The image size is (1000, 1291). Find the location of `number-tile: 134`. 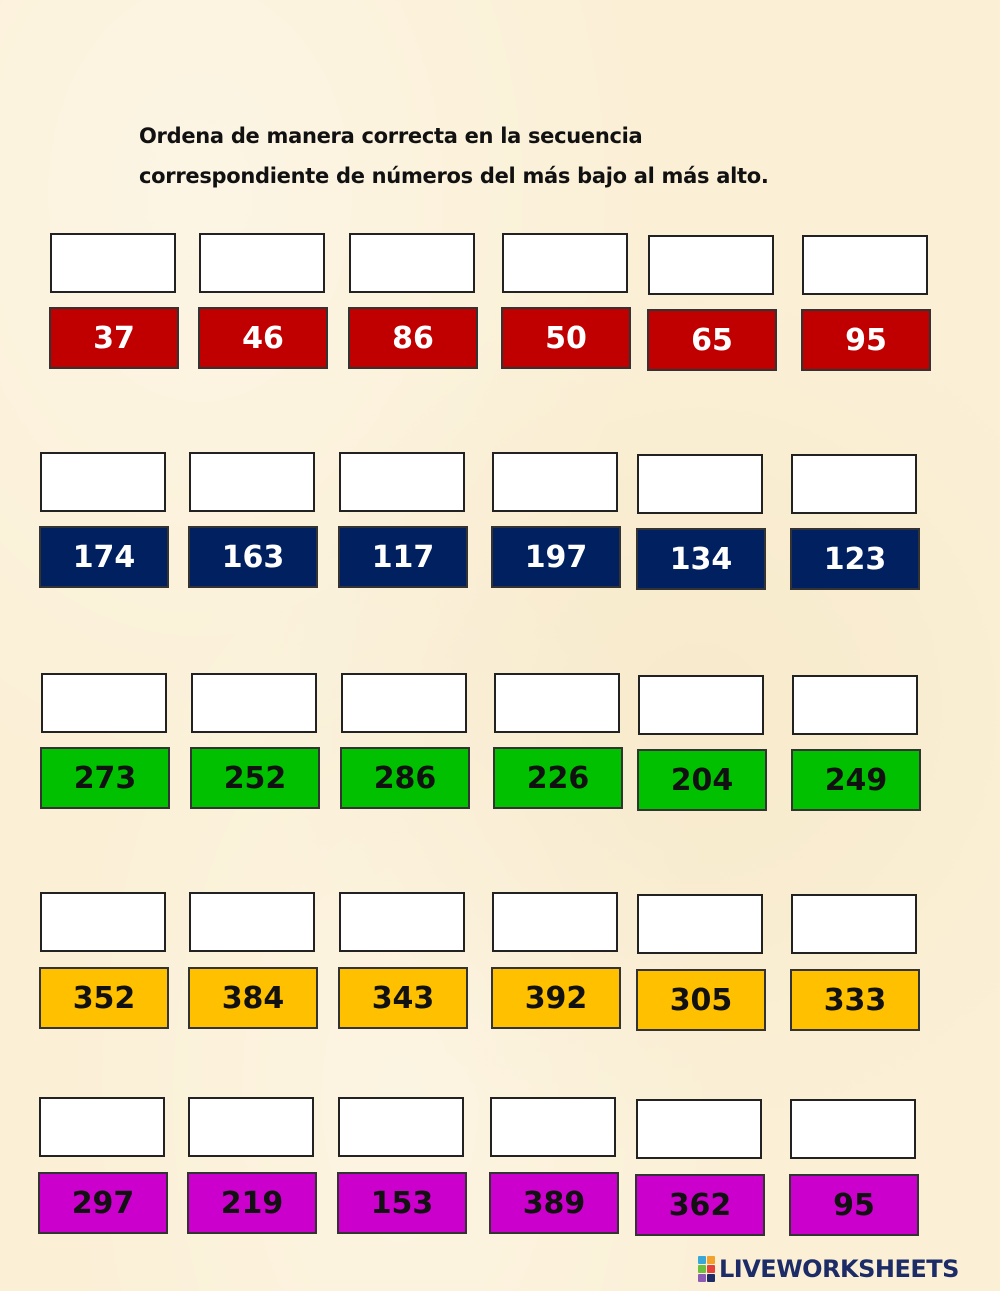

number-tile: 134 is located at coordinates (701, 559).